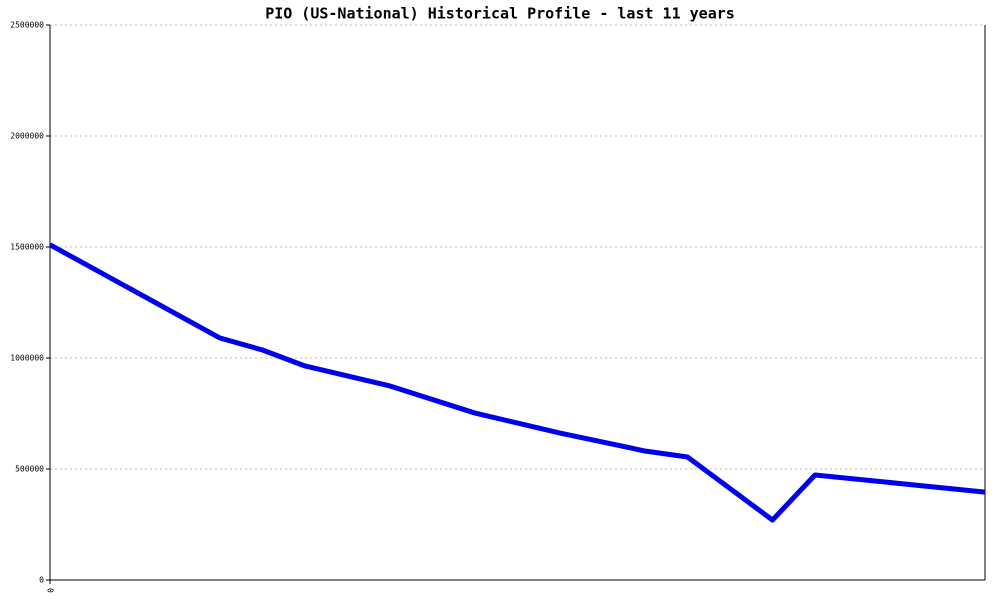 This screenshot has height=600, width=1000. Describe the element at coordinates (50, 590) in the screenshot. I see `x-tick-label: 0` at that location.